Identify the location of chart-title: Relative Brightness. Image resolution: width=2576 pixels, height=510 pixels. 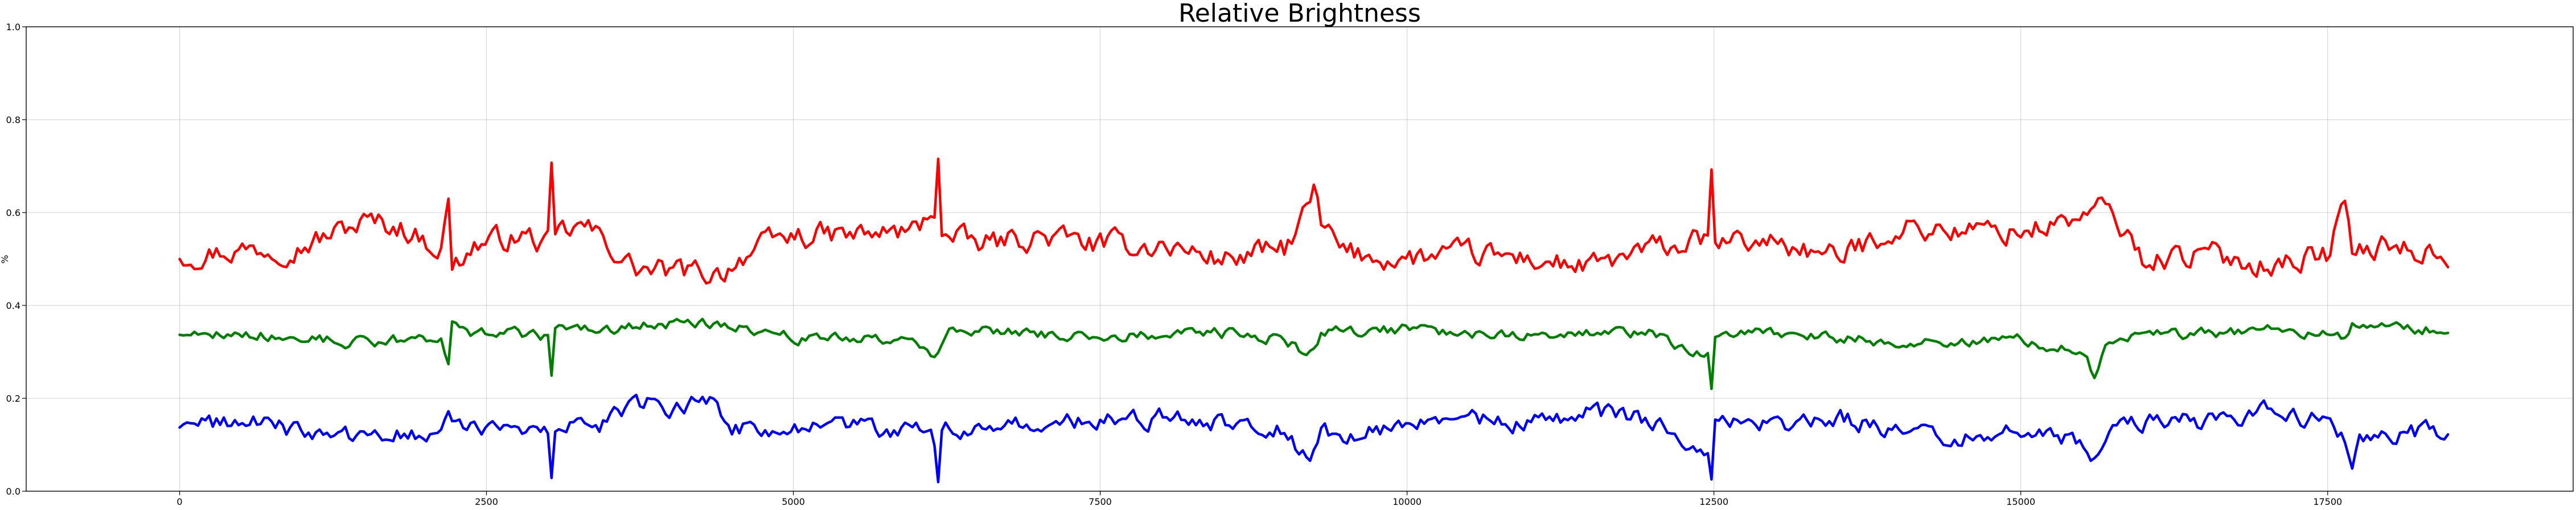
(1299, 14).